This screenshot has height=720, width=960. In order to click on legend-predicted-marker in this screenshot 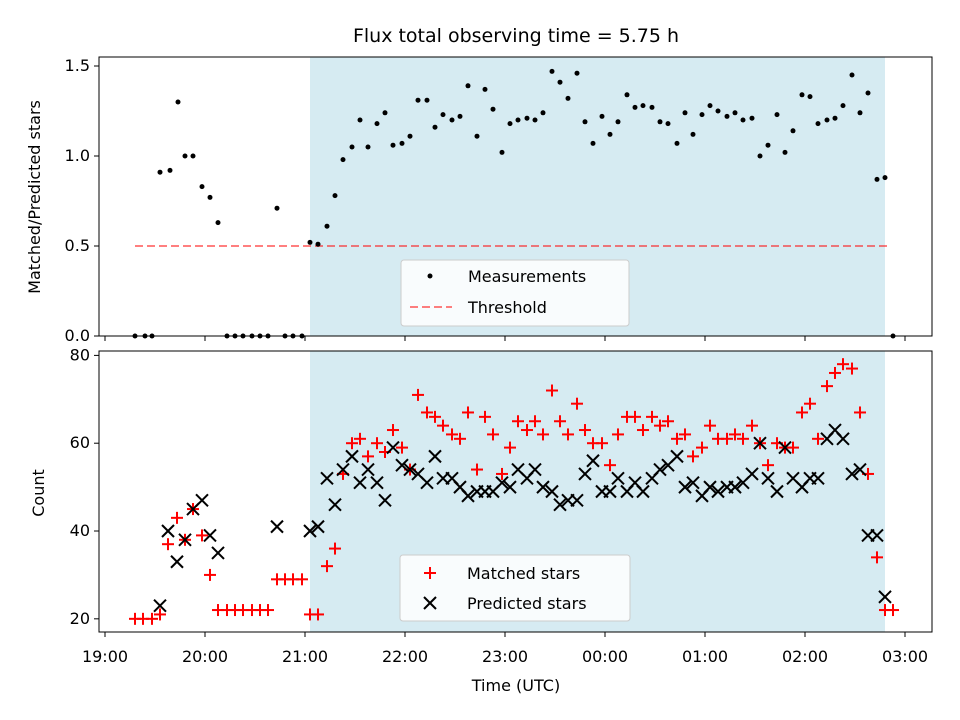, I will do `click(430, 603)`.